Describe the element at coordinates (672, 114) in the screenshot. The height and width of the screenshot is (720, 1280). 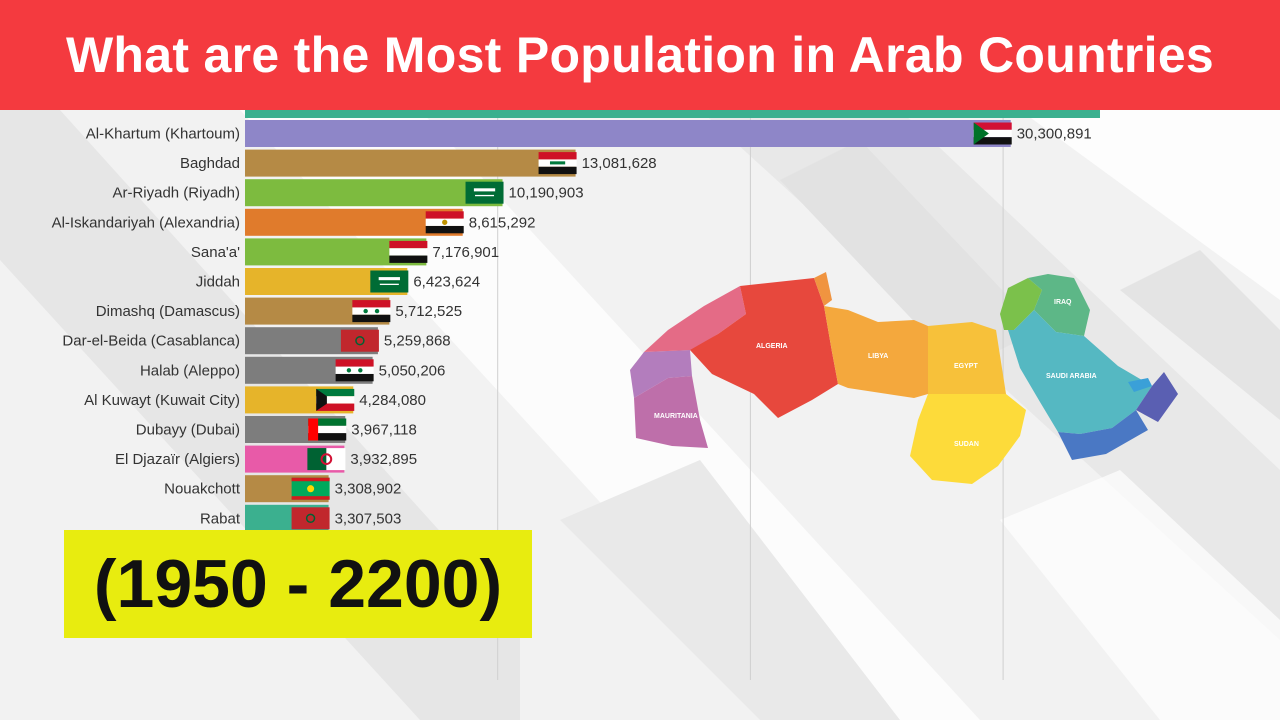
I see `chart-bar-partial` at that location.